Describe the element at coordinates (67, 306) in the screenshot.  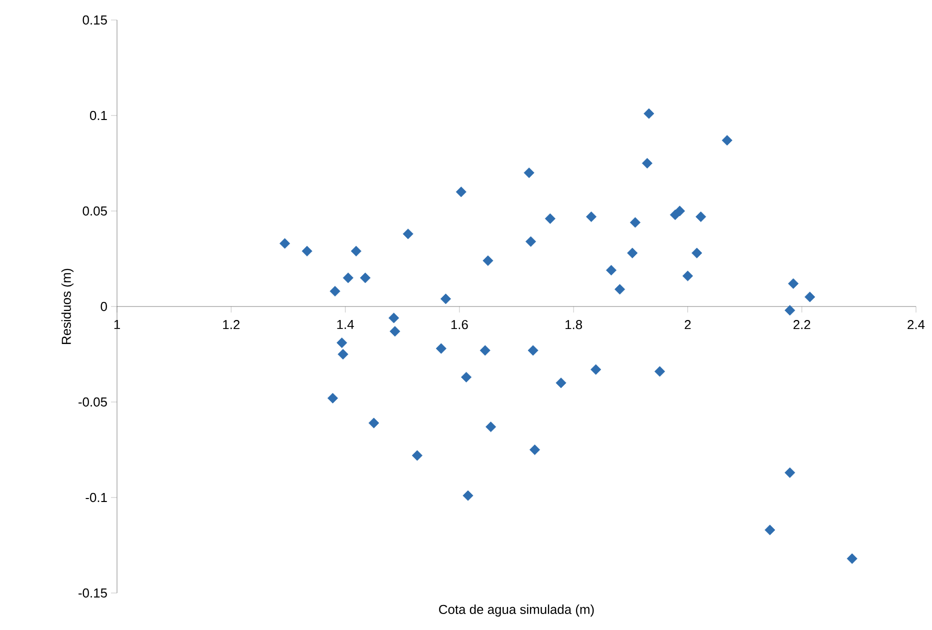
I see `y-axis-title: Residuos (m)` at that location.